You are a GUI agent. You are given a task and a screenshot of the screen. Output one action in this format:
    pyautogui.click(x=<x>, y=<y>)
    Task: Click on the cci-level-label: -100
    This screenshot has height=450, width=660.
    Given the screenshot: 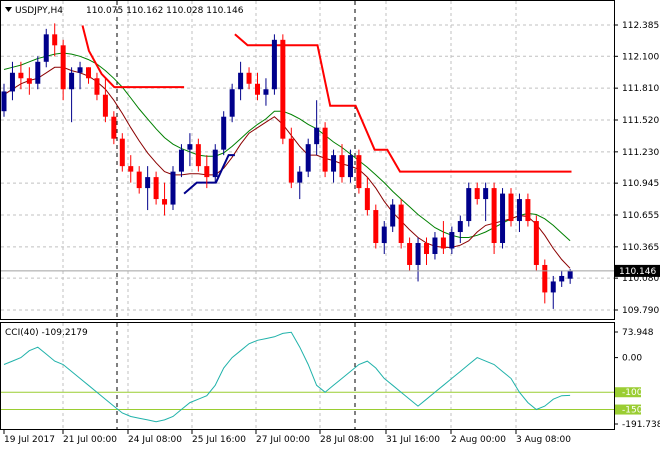 What is the action you would take?
    pyautogui.click(x=632, y=393)
    